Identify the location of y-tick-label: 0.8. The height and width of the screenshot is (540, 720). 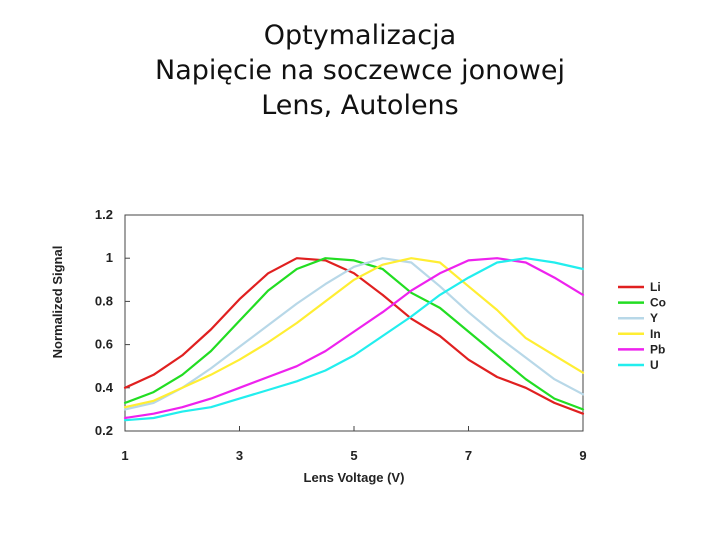
(104, 300).